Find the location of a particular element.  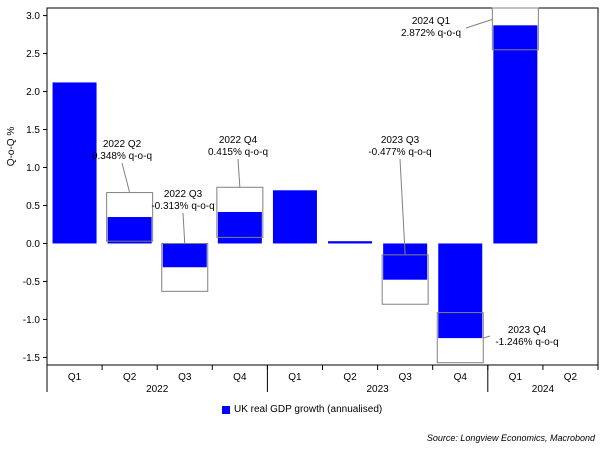

y-tick-label: 2.0 is located at coordinates (33, 92).